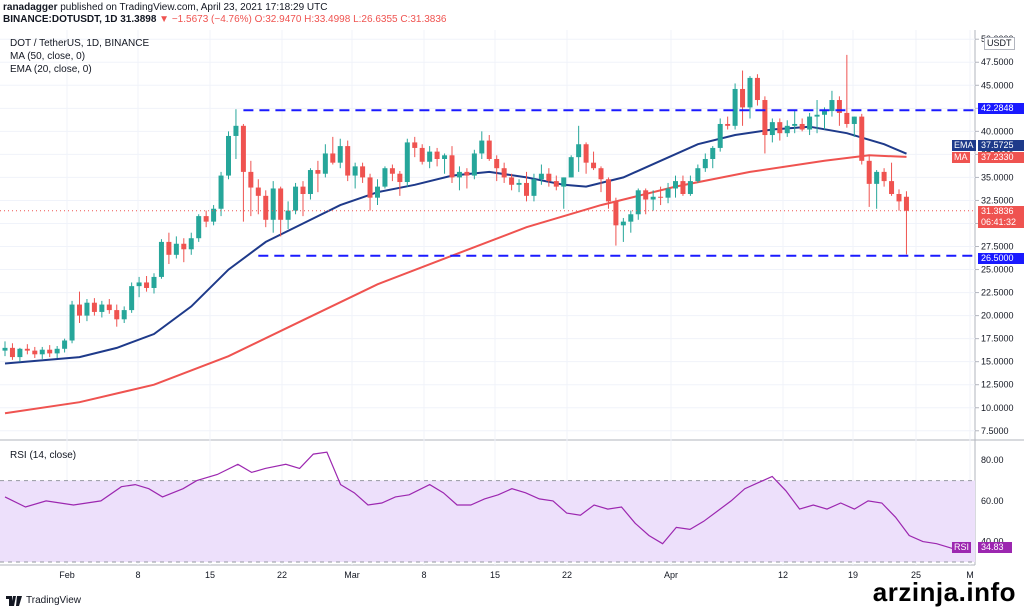 The height and width of the screenshot is (610, 1024). Describe the element at coordinates (992, 460) in the screenshot. I see `rsi-tick-label: 80.00` at that location.